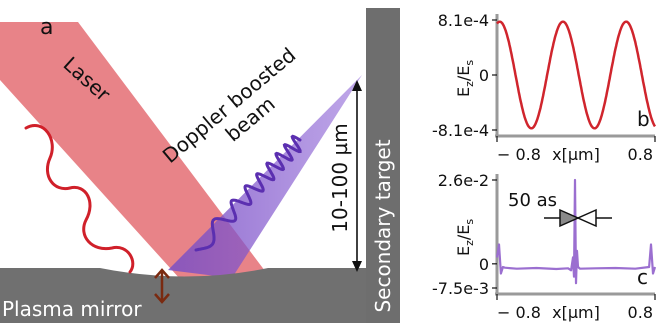 The height and width of the screenshot is (328, 665). I want to click on y-axis-label-b: Ez/Es, so click(465, 78).